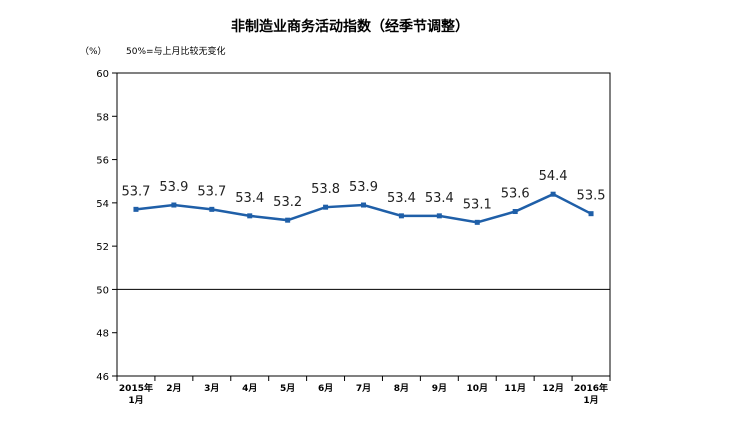 The height and width of the screenshot is (421, 729). I want to click on x-tick-label: 11月, so click(515, 388).